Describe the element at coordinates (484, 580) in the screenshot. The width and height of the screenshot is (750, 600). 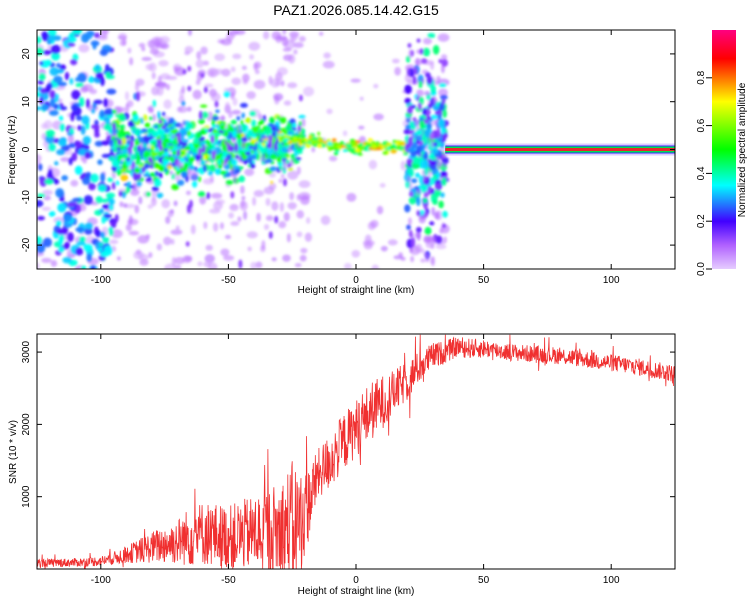
I see `snr-xtick-label: 50` at that location.